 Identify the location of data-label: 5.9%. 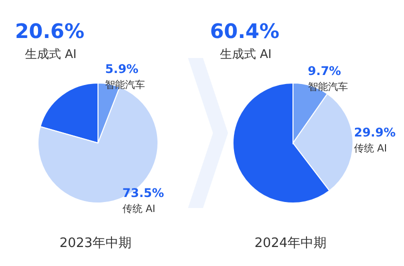
(121, 69).